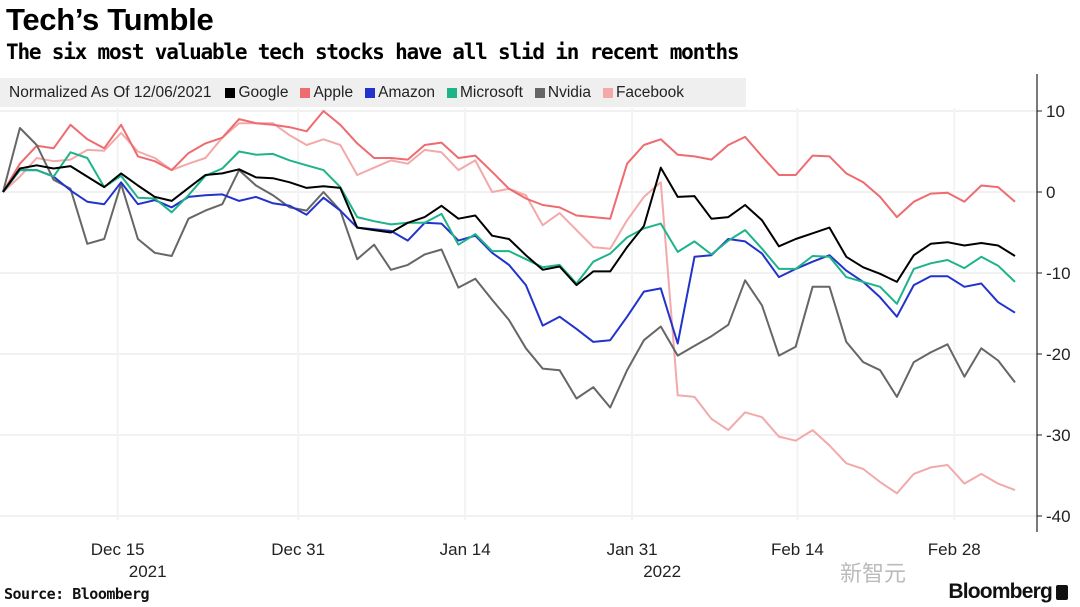  I want to click on y-tick-label: 10, so click(1055, 111).